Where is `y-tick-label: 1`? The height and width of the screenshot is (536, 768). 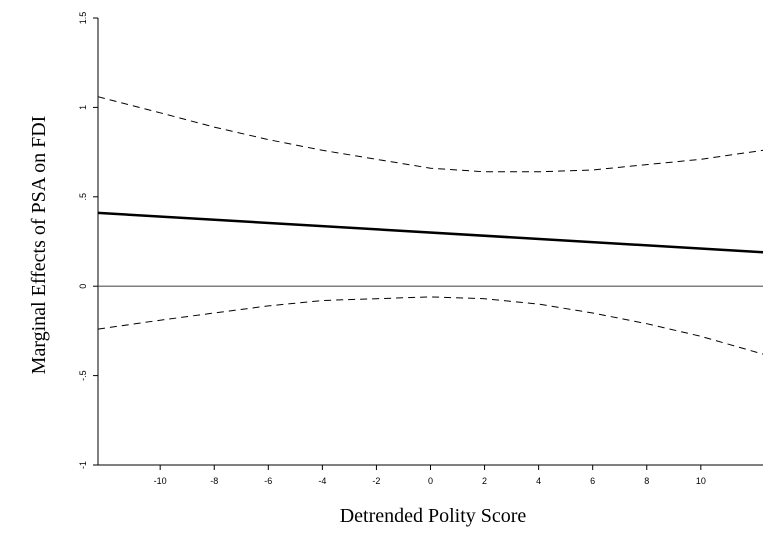
y-tick-label: 1 is located at coordinates (83, 107).